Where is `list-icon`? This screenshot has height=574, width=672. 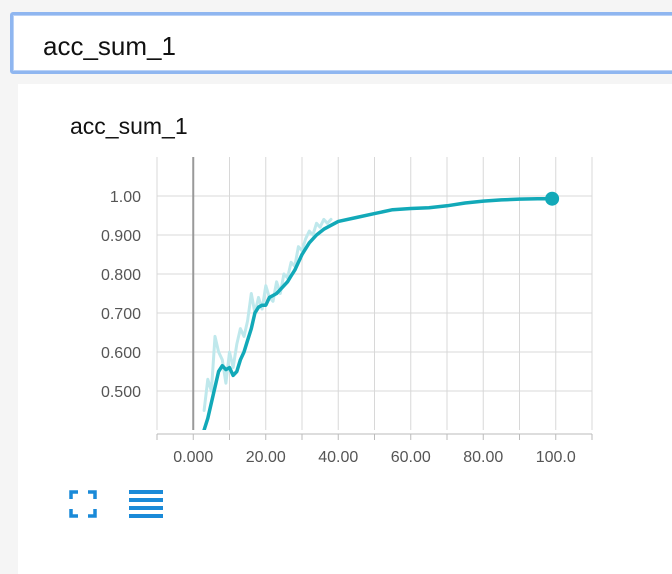
list-icon is located at coordinates (146, 504).